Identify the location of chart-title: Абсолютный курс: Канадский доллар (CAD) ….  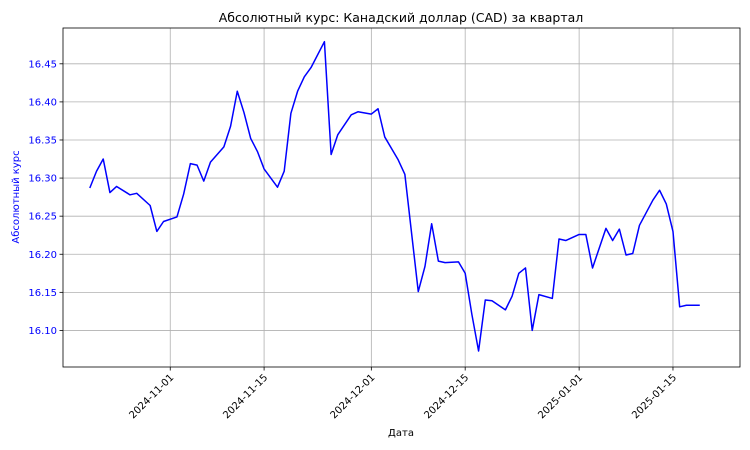
(401, 17).